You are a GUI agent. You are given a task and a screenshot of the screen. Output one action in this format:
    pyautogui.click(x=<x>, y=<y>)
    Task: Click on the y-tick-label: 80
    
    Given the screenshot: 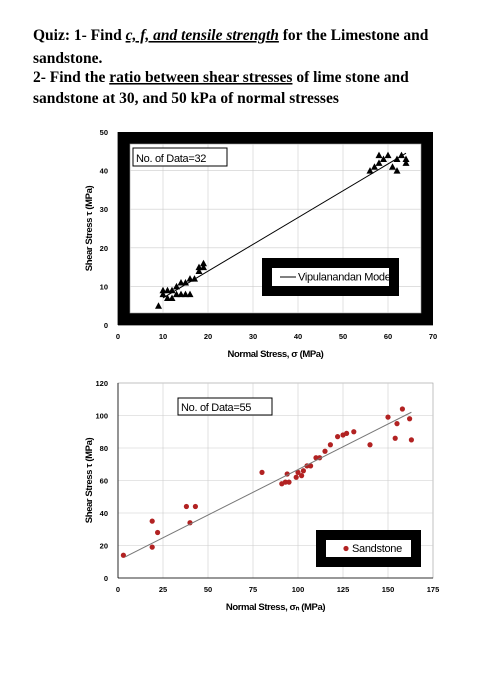 What is the action you would take?
    pyautogui.click(x=104, y=448)
    